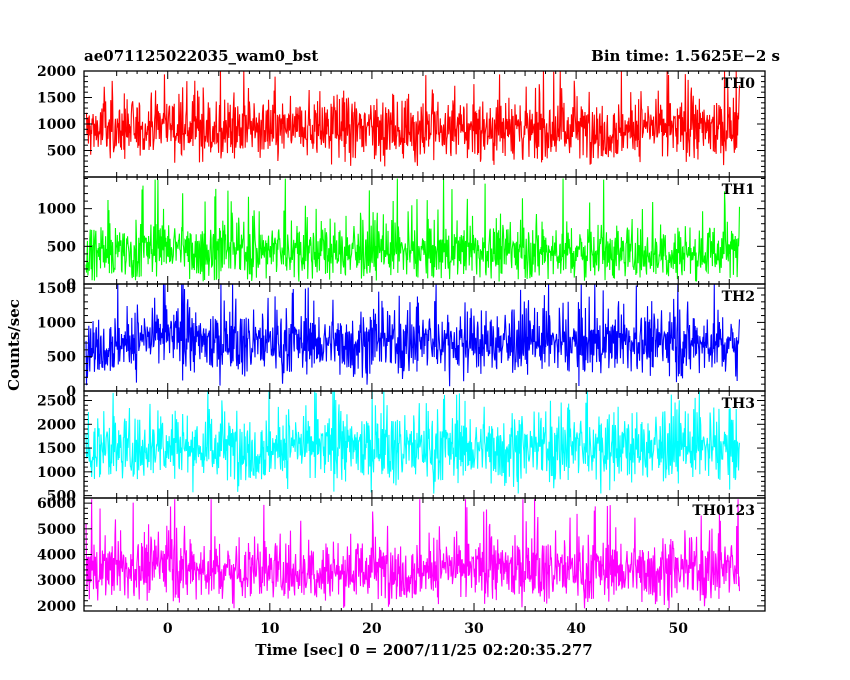 This screenshot has width=850, height=680. What do you see at coordinates (413, 554) in the screenshot?
I see `trace-th0123` at bounding box center [413, 554].